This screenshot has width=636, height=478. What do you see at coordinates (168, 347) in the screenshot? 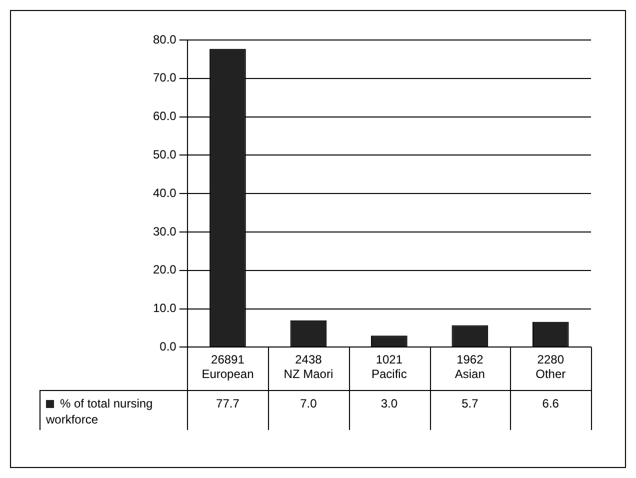
I see `y-tick-label: 0.0` at bounding box center [168, 347].